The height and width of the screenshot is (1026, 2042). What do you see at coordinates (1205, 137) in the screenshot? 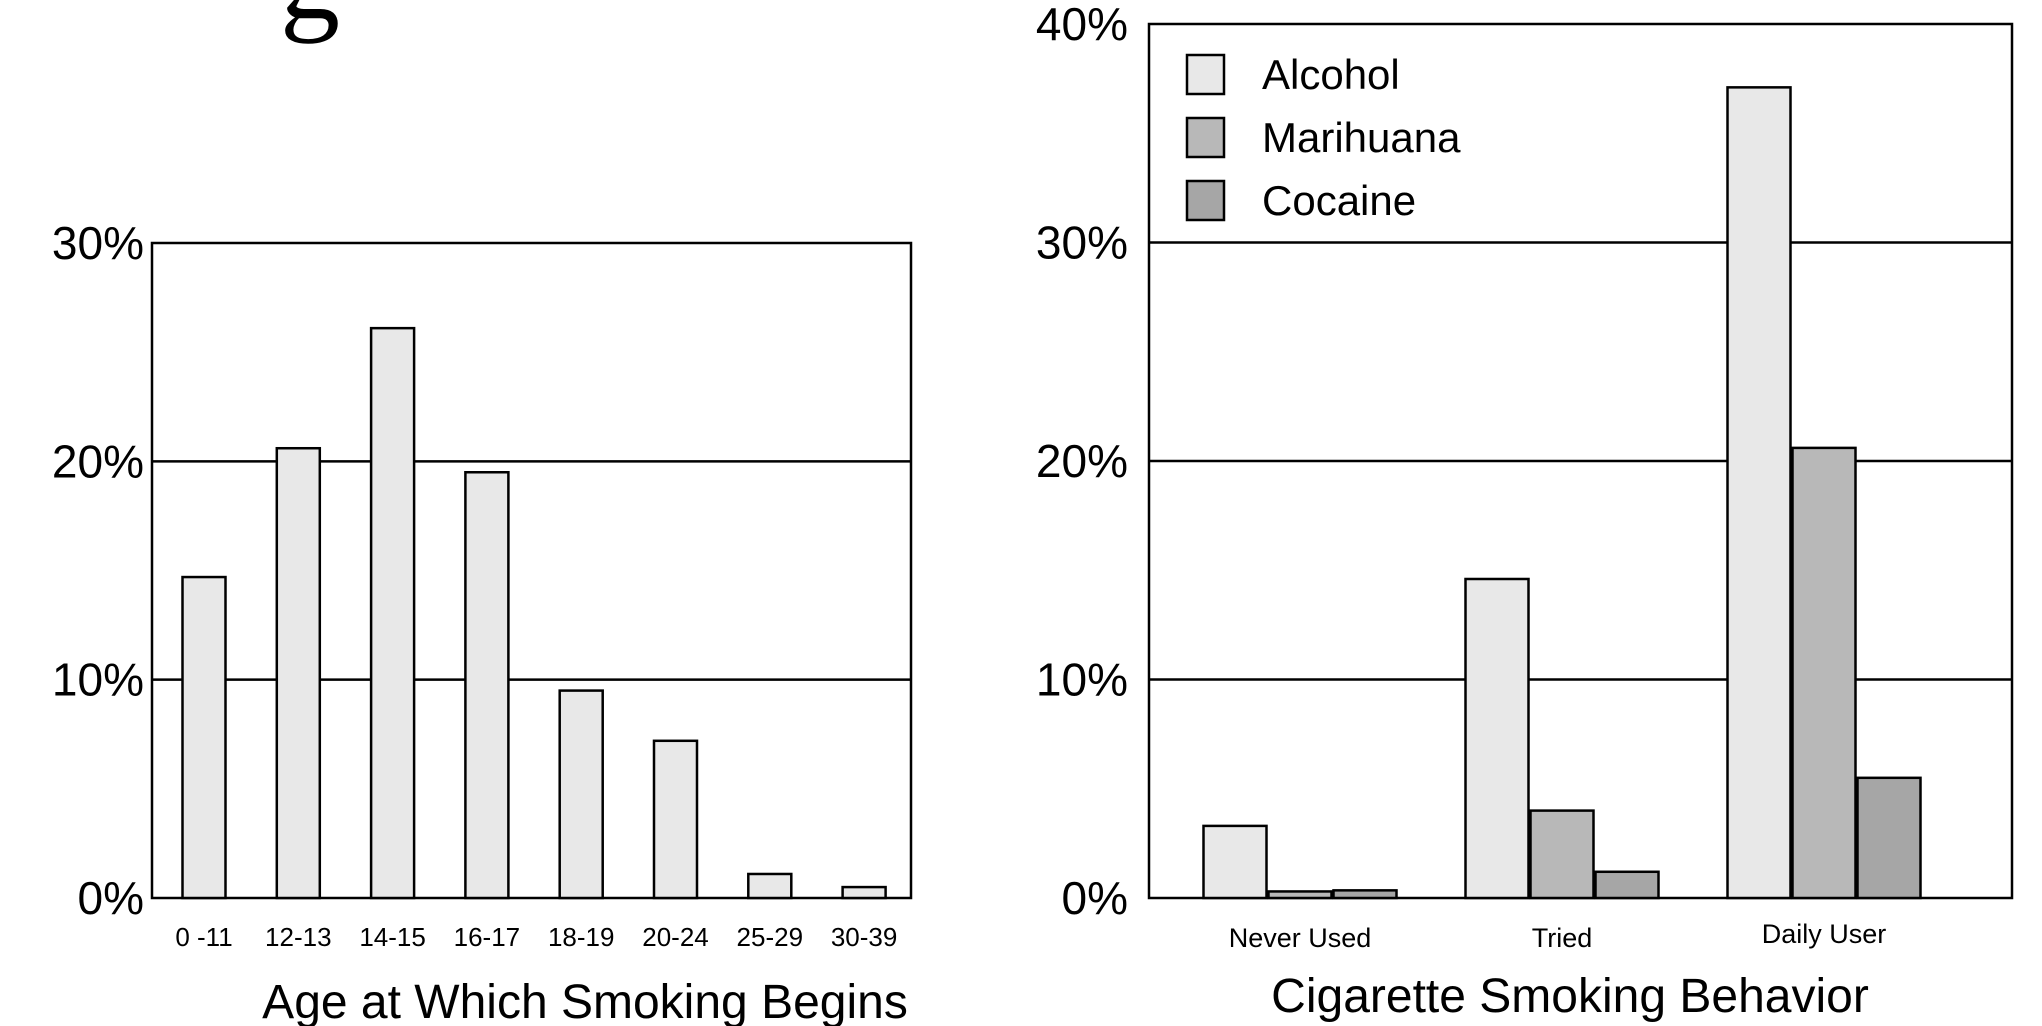
I see `legend-swatch-marihuana` at bounding box center [1205, 137].